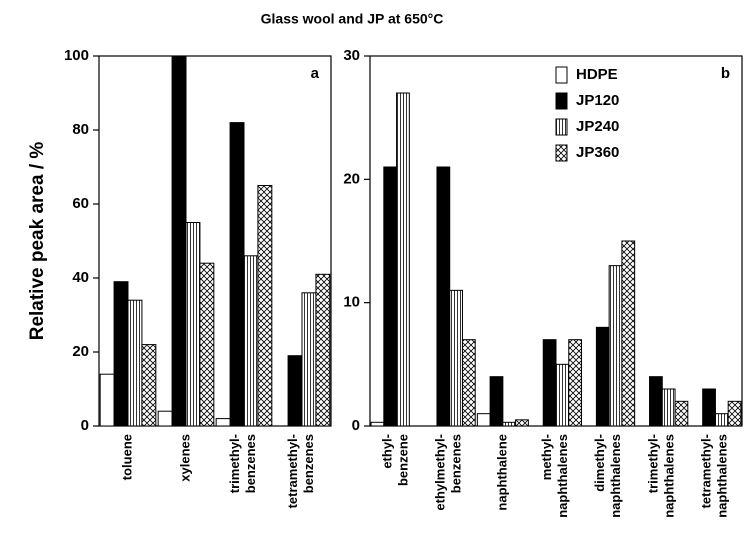 The width and height of the screenshot is (744, 552). I want to click on chart-title: Glass wool and JP at 650°C, so click(352, 19).